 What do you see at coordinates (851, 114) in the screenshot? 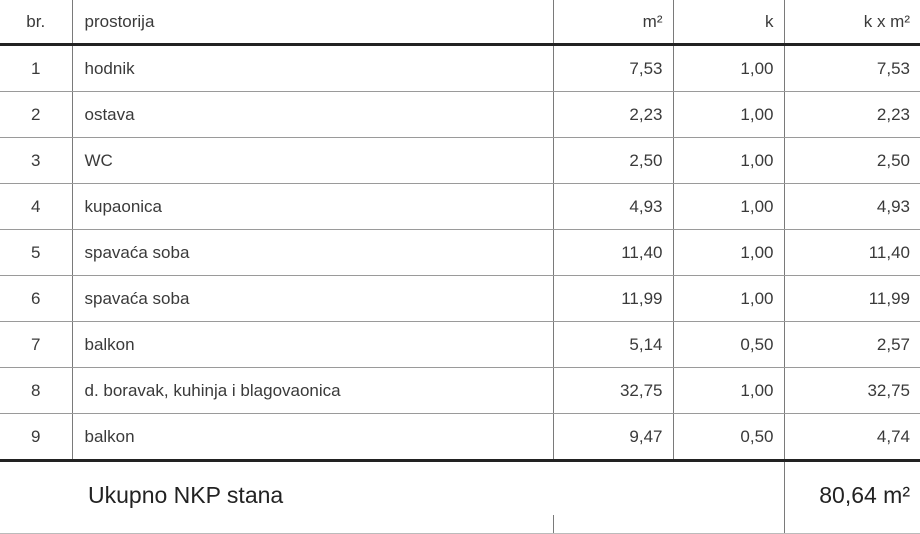
I see `cell-kxarea: 2,23` at bounding box center [851, 114].